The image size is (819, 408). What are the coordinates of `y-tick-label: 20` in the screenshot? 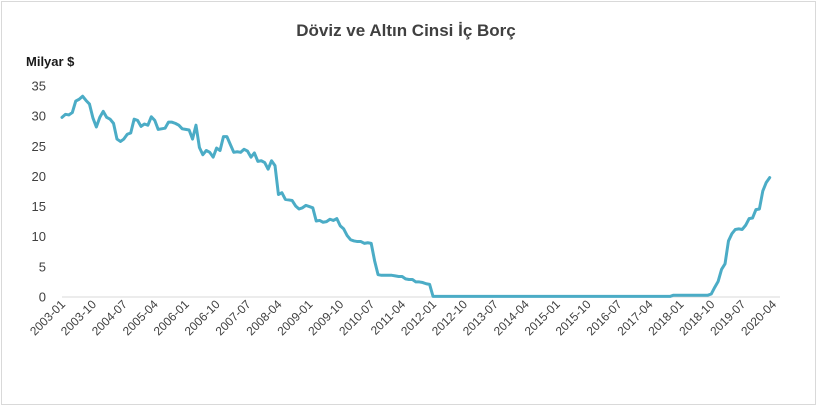 It's located at (39, 176).